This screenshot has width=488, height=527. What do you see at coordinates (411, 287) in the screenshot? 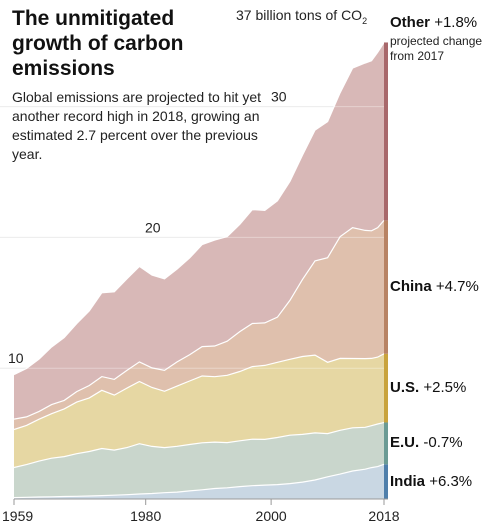
I see `series-name-china: China` at bounding box center [411, 287].